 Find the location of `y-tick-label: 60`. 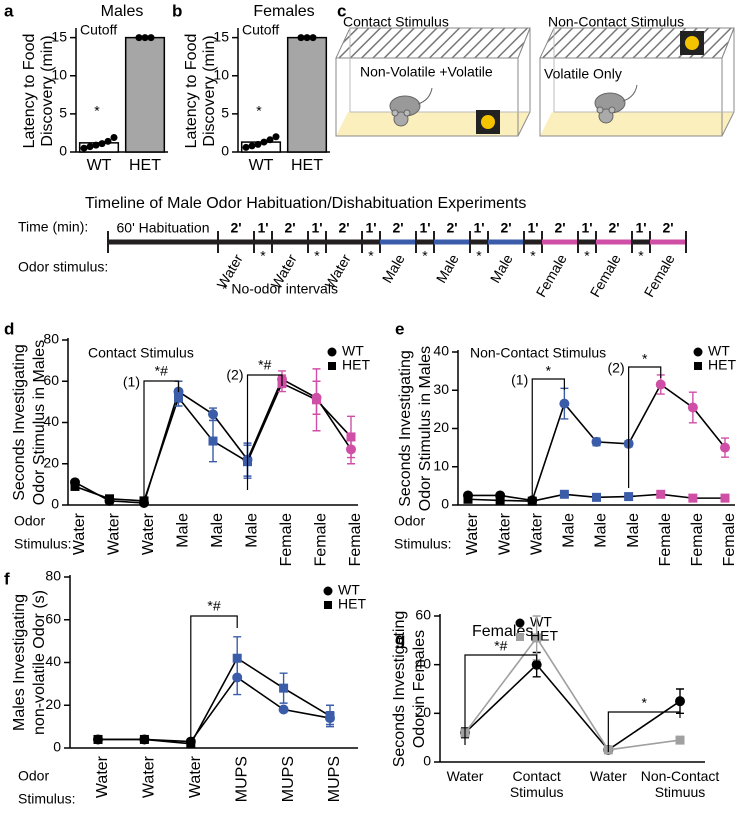

y-tick-label: 60 is located at coordinates (51, 380).